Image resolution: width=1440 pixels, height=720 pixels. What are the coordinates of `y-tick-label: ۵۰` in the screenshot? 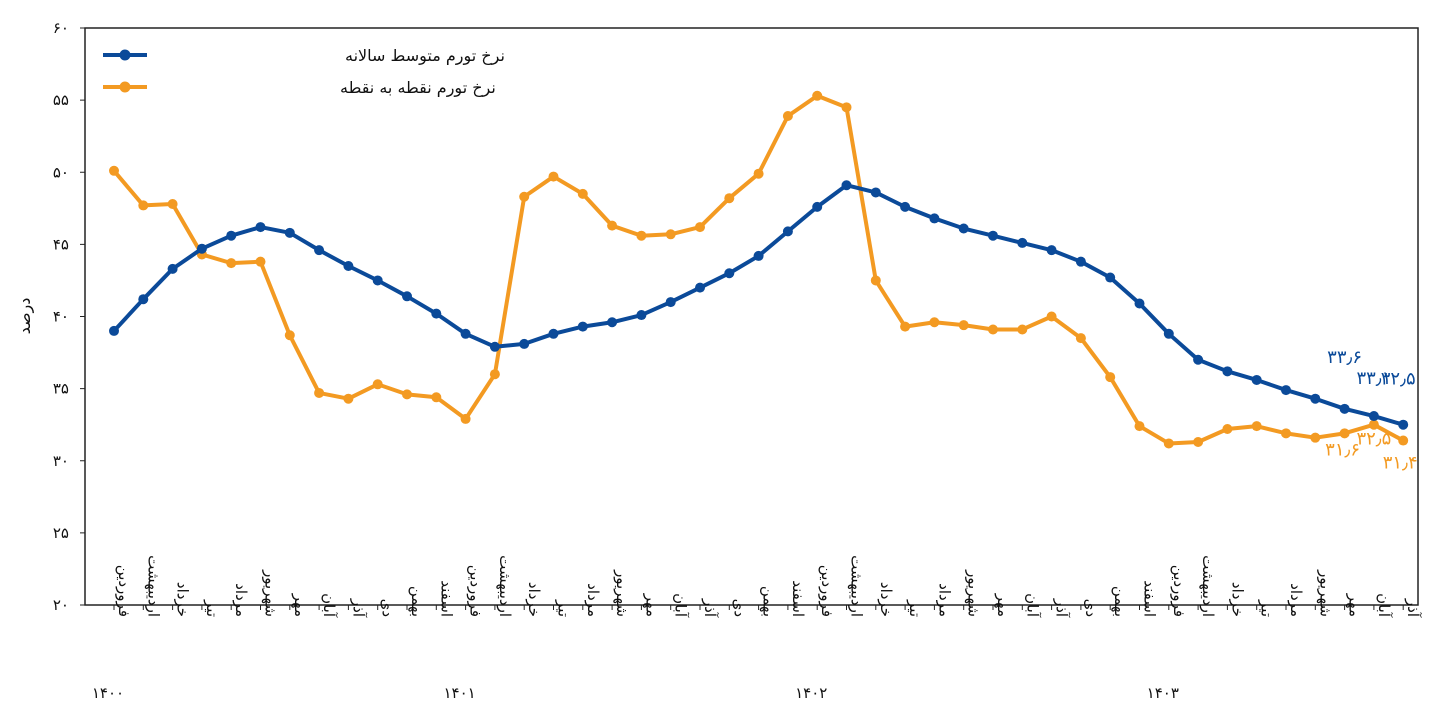 It's located at (61, 172).